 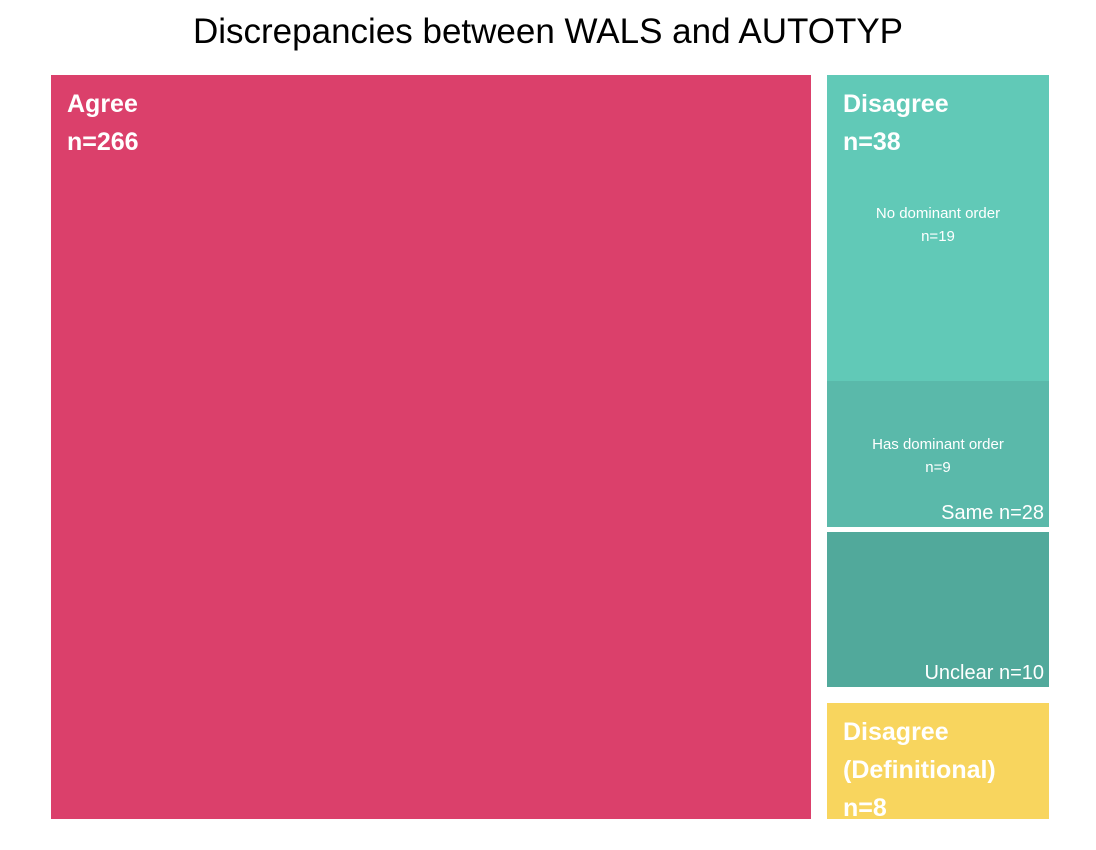 I want to click on tile-same-label: Same n=28, so click(x=992, y=513).